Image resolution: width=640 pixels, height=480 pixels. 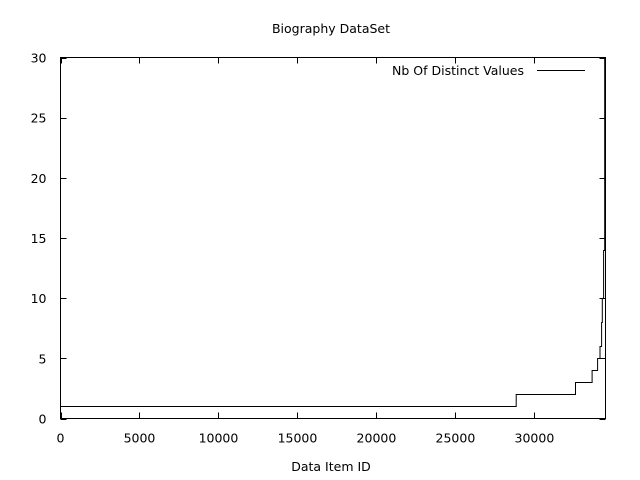 I want to click on y-tick-label: 20, so click(x=39, y=178).